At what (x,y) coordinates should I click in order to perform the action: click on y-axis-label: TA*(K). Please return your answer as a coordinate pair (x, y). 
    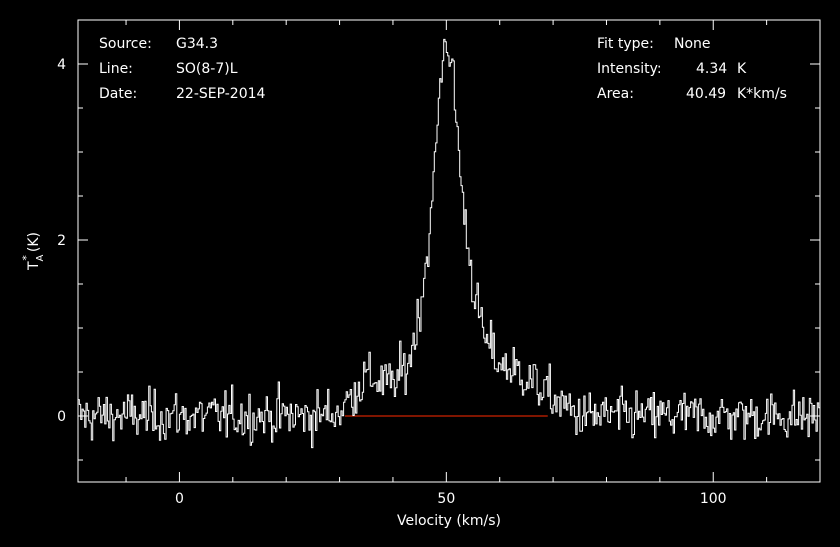
    Looking at the image, I should click on (33, 251).